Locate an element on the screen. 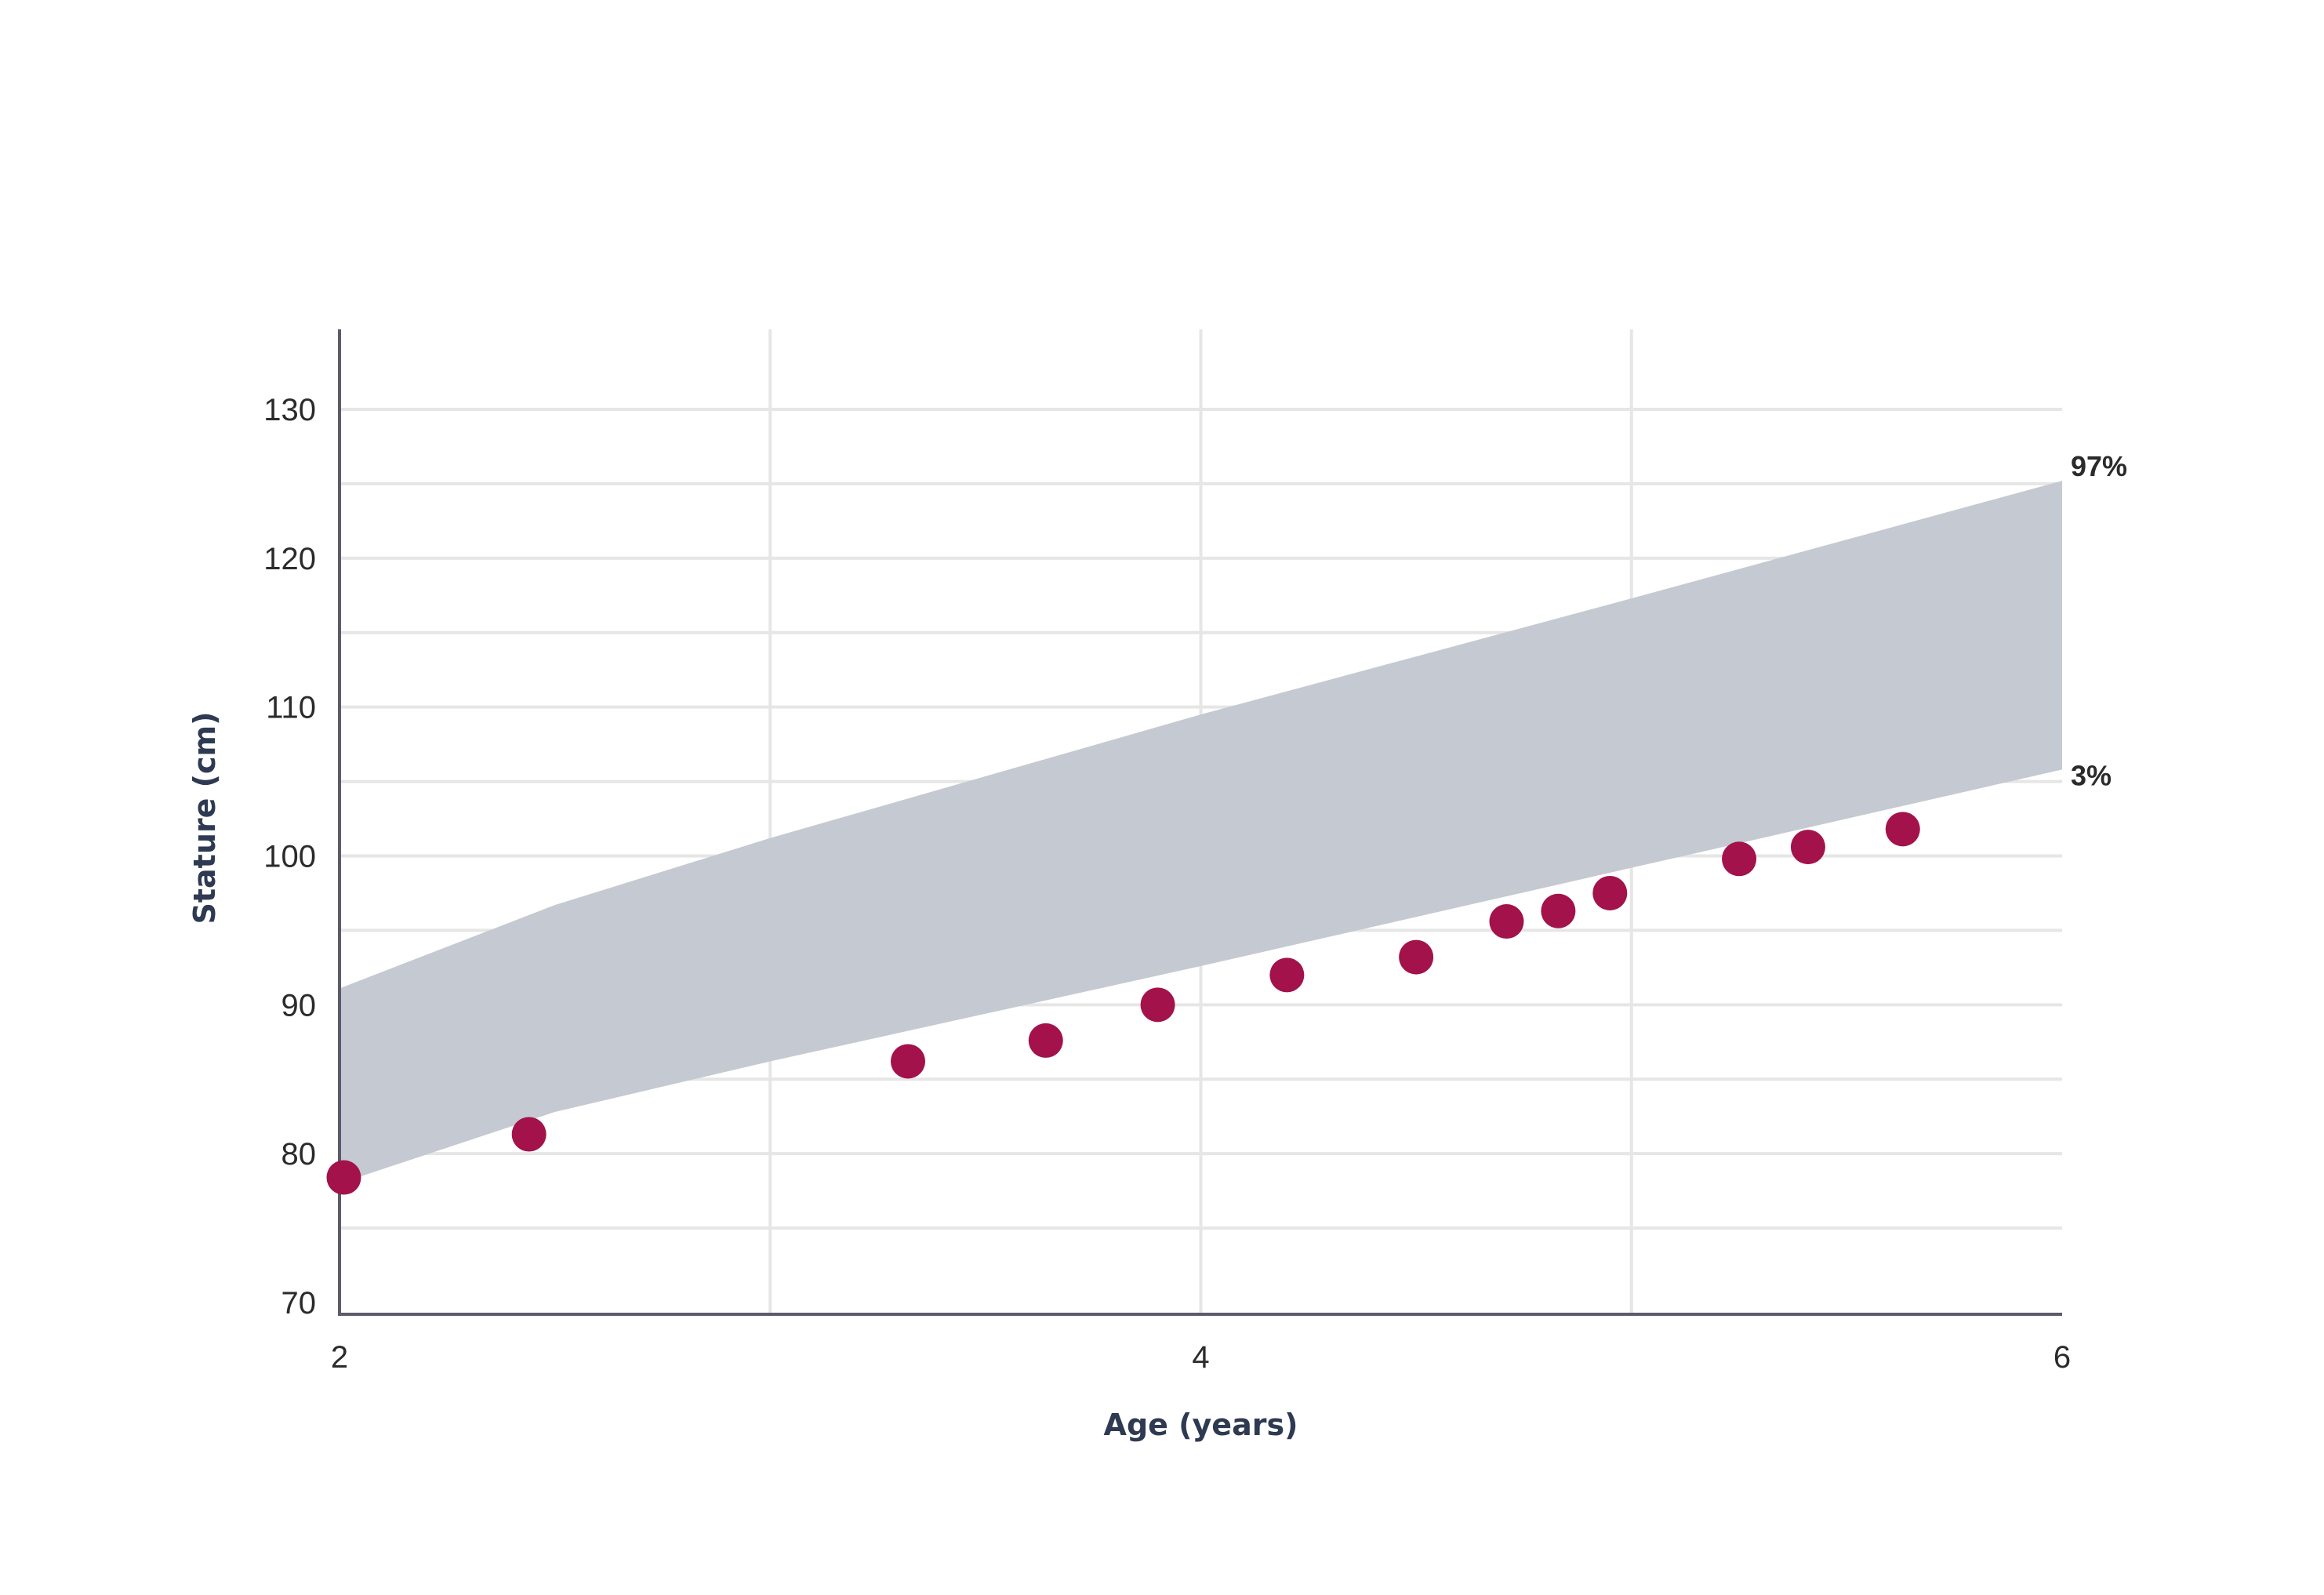  x-tick-label: 4 is located at coordinates (1200, 1357).